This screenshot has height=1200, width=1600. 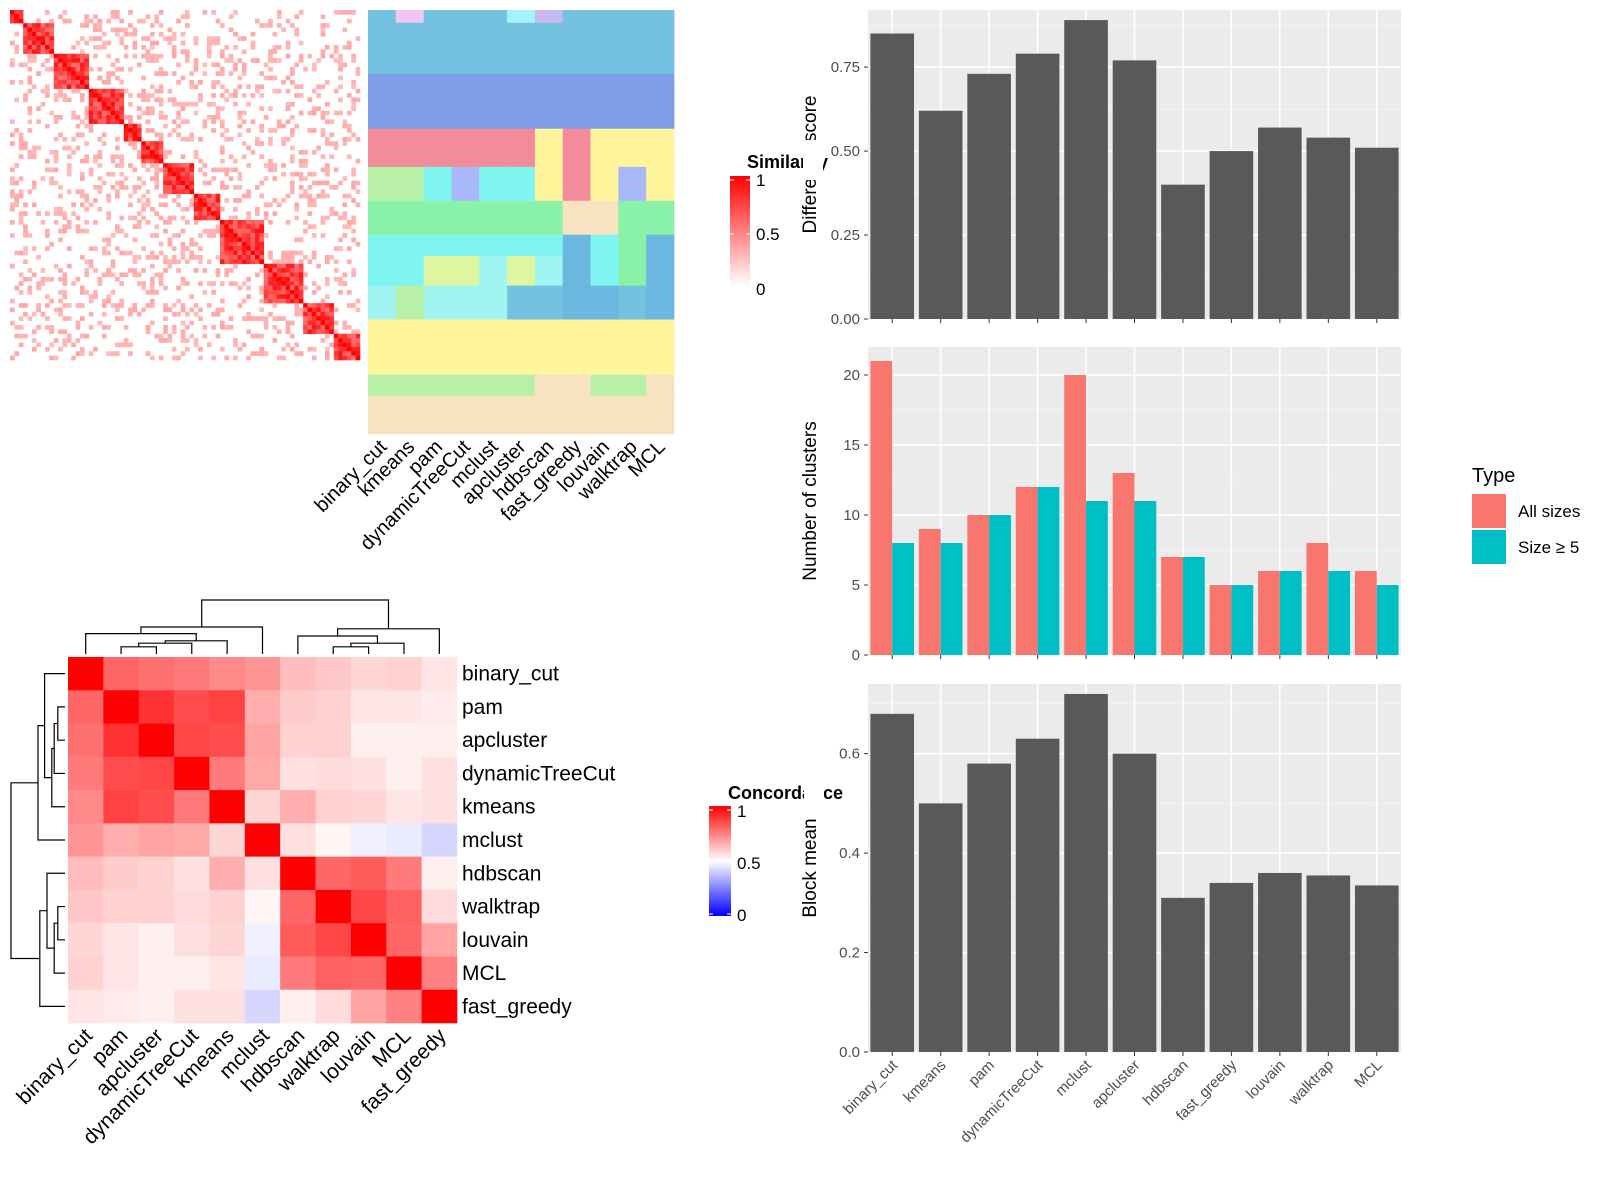 I want to click on y-tick-label: 0.50, so click(x=845, y=151).